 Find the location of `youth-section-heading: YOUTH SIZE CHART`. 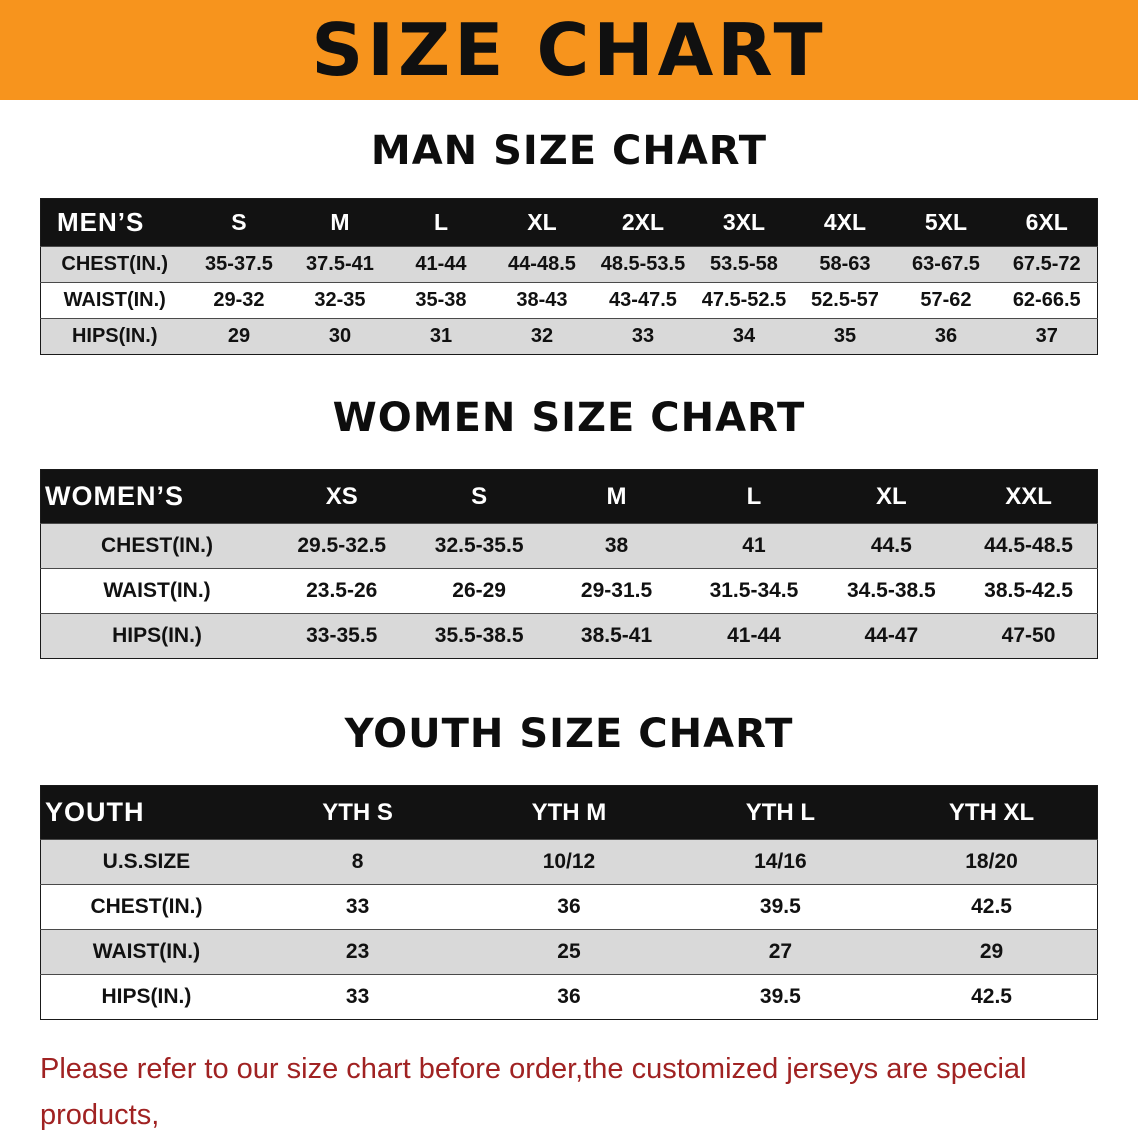

youth-section-heading: YOUTH SIZE CHART is located at coordinates (569, 734).